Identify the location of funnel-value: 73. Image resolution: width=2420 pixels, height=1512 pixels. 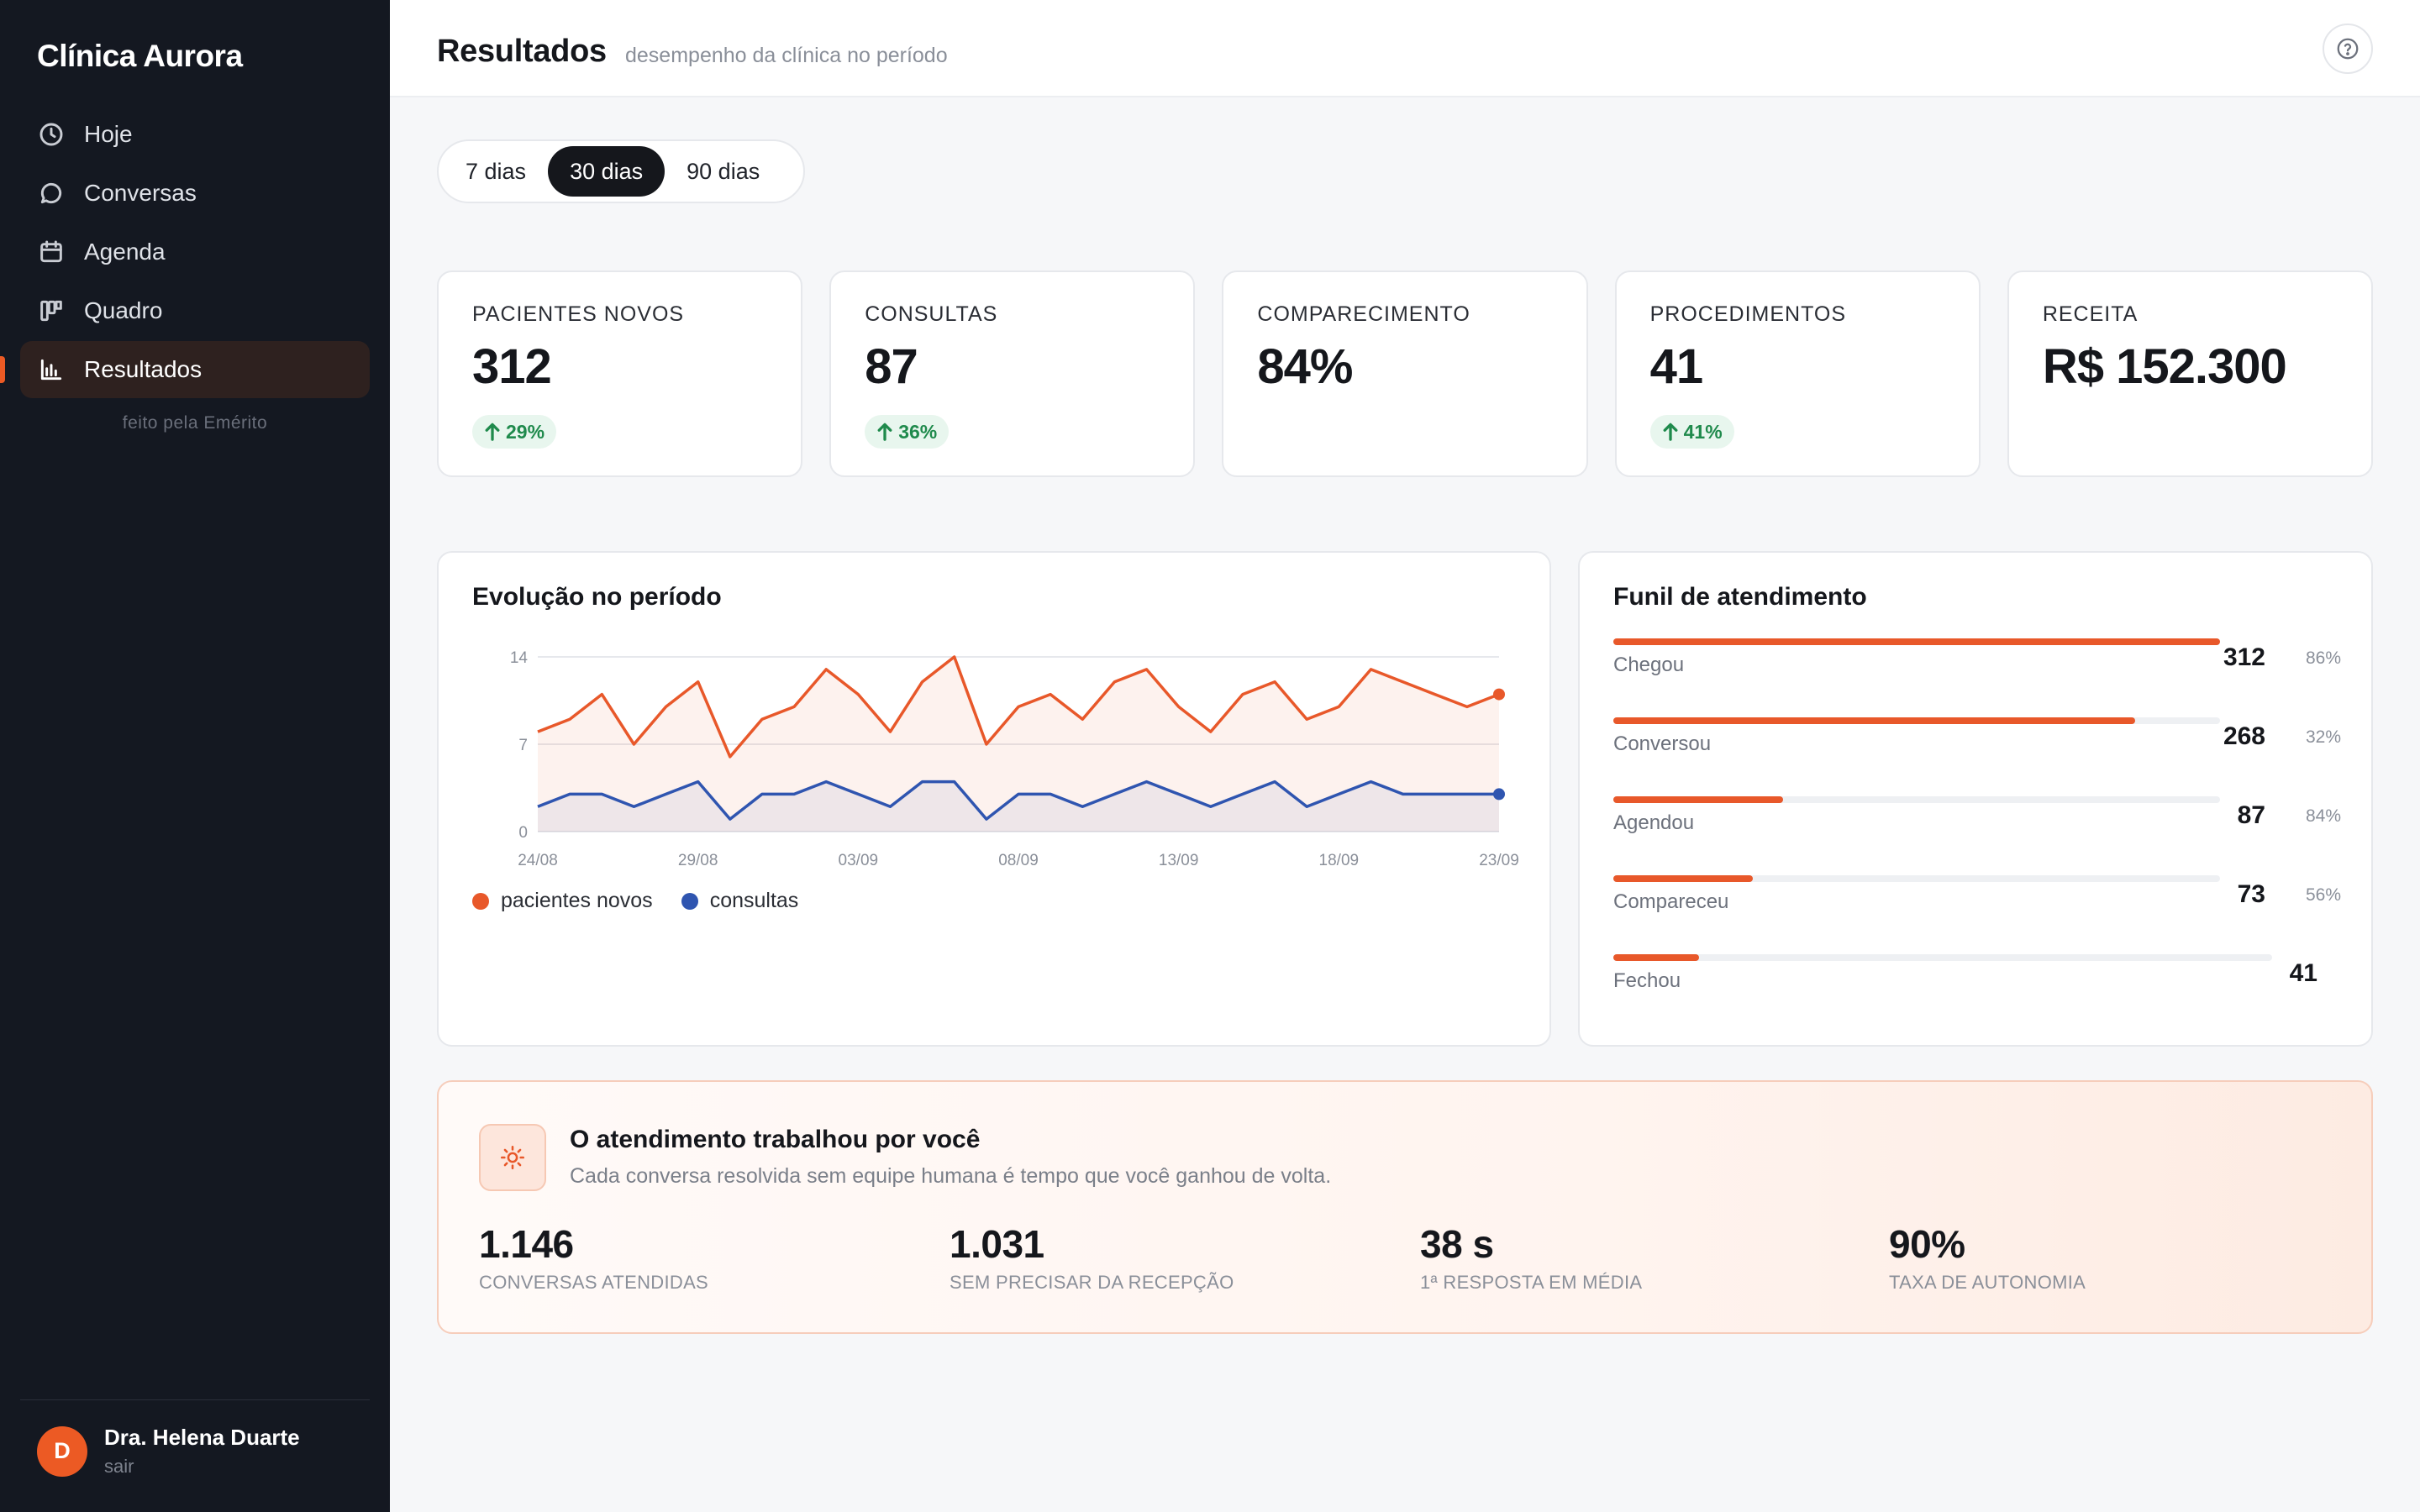
(2251, 894).